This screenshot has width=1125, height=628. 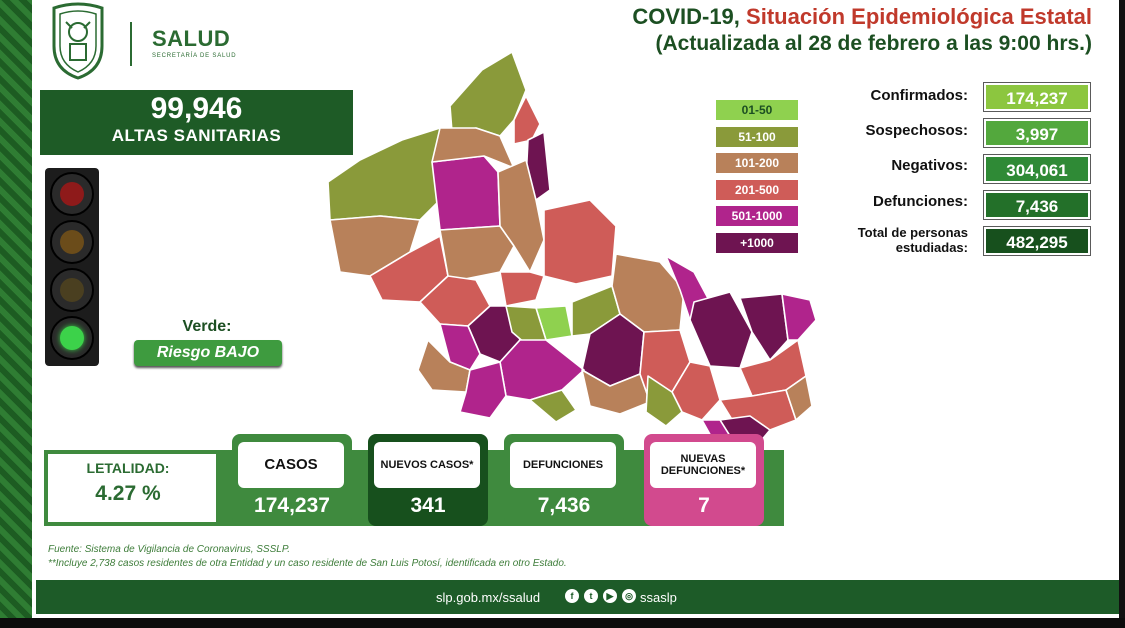 I want to click on legend-item: 51-100, so click(x=757, y=136).